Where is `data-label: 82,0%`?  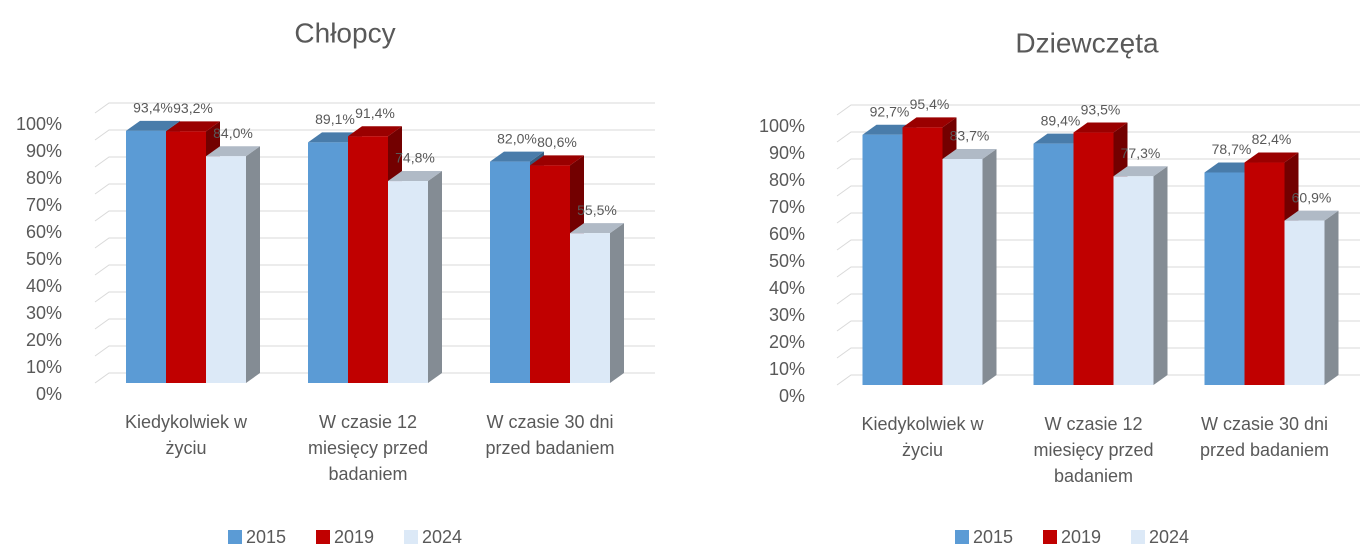
data-label: 82,0% is located at coordinates (517, 138).